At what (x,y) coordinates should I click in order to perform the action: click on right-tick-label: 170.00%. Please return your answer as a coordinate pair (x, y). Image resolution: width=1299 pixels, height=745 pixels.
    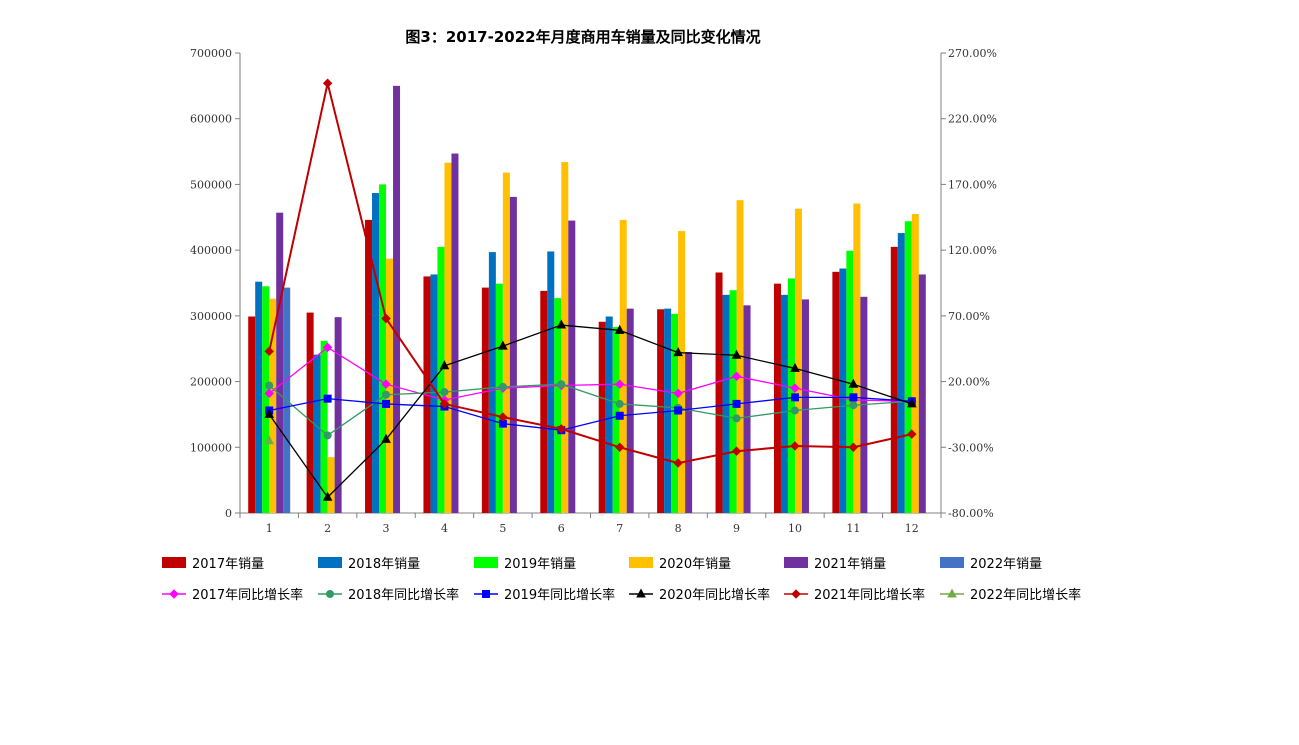
    Looking at the image, I should click on (972, 184).